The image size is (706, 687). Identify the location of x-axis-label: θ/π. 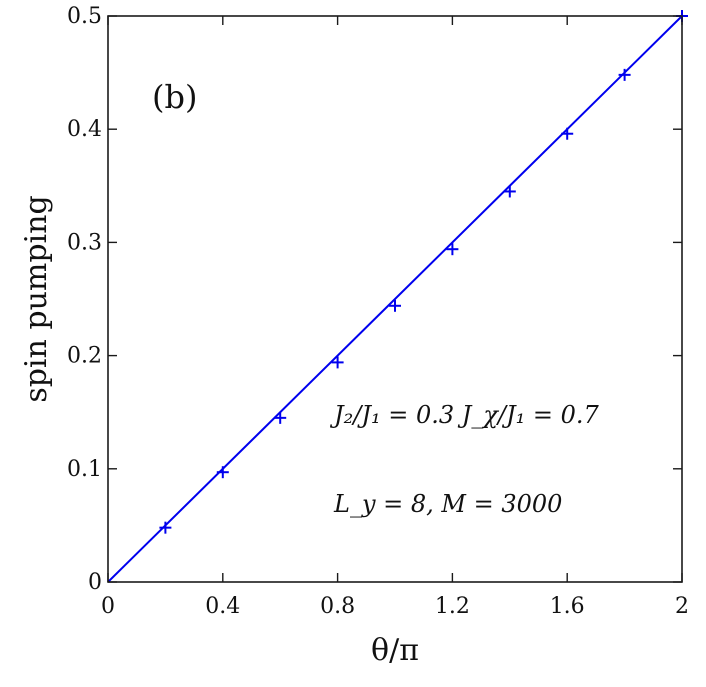
(395, 650).